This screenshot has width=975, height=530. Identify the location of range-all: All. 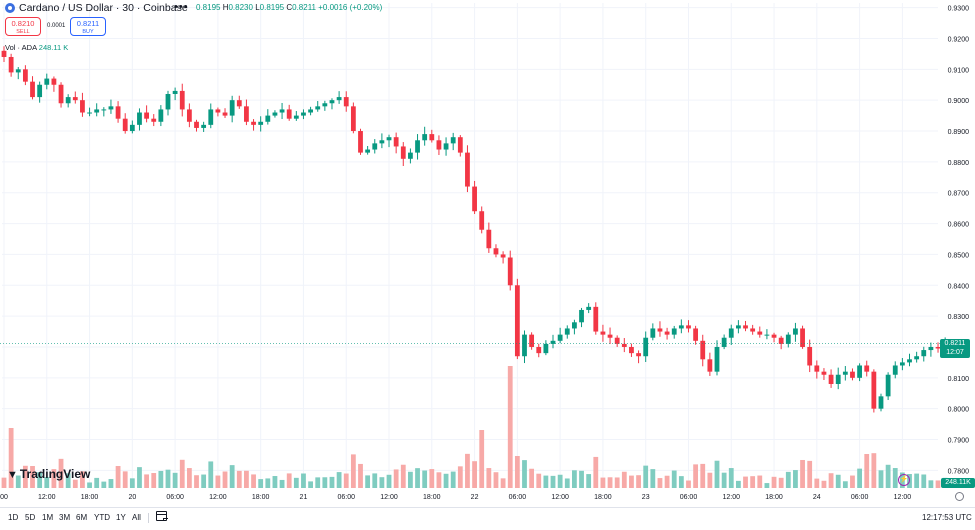
(136, 517).